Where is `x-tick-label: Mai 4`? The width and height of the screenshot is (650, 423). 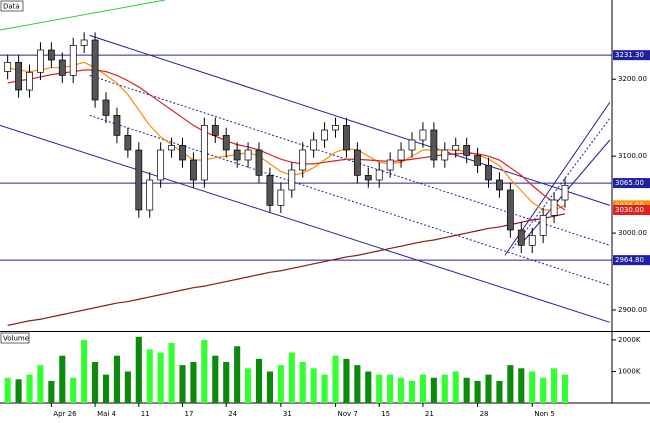 x-tick-label: Mai 4 is located at coordinates (106, 414).